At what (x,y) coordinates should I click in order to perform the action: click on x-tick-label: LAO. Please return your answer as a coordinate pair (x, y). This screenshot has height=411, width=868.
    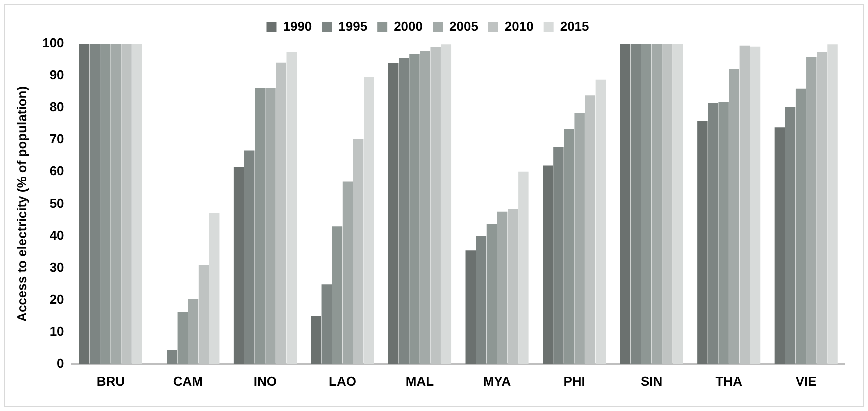
    Looking at the image, I should click on (342, 381).